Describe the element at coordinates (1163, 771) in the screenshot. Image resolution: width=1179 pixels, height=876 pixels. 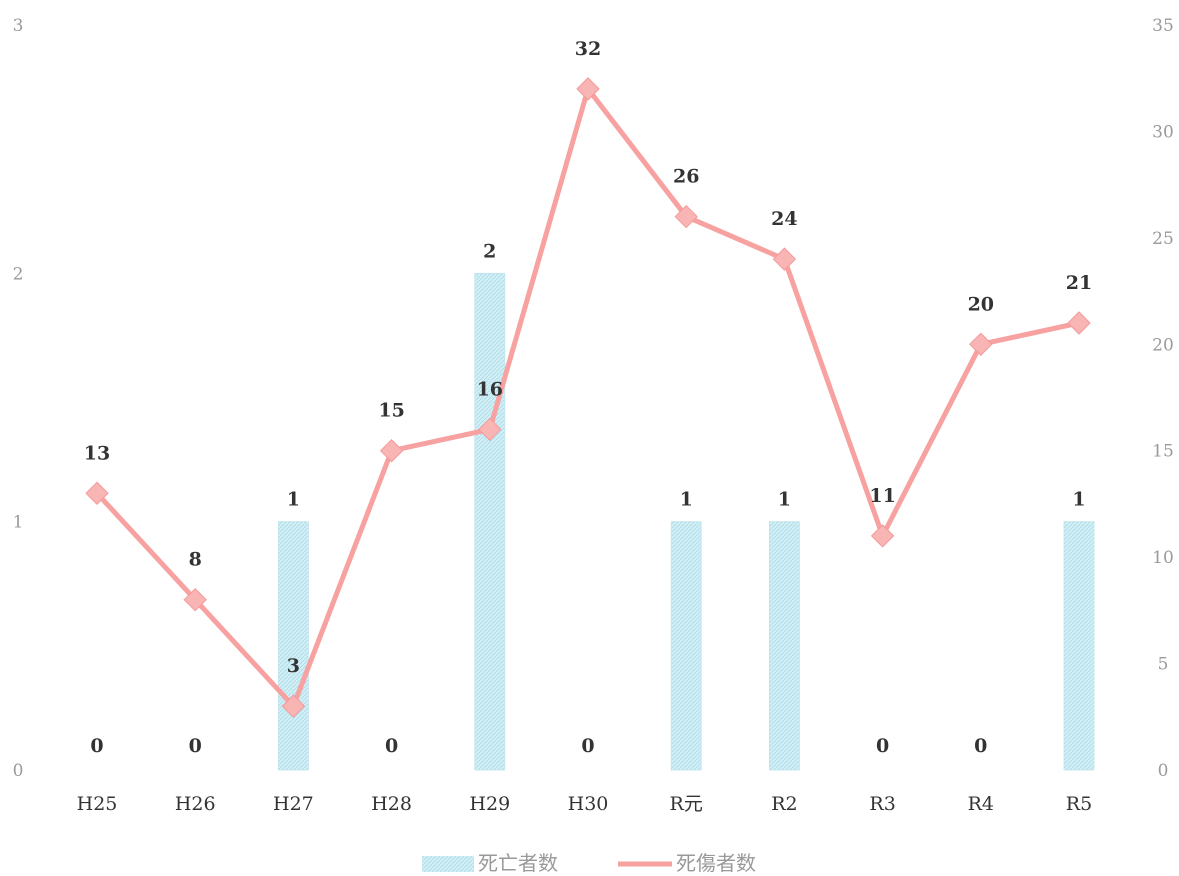
I see `right-axis-tick: 0` at that location.